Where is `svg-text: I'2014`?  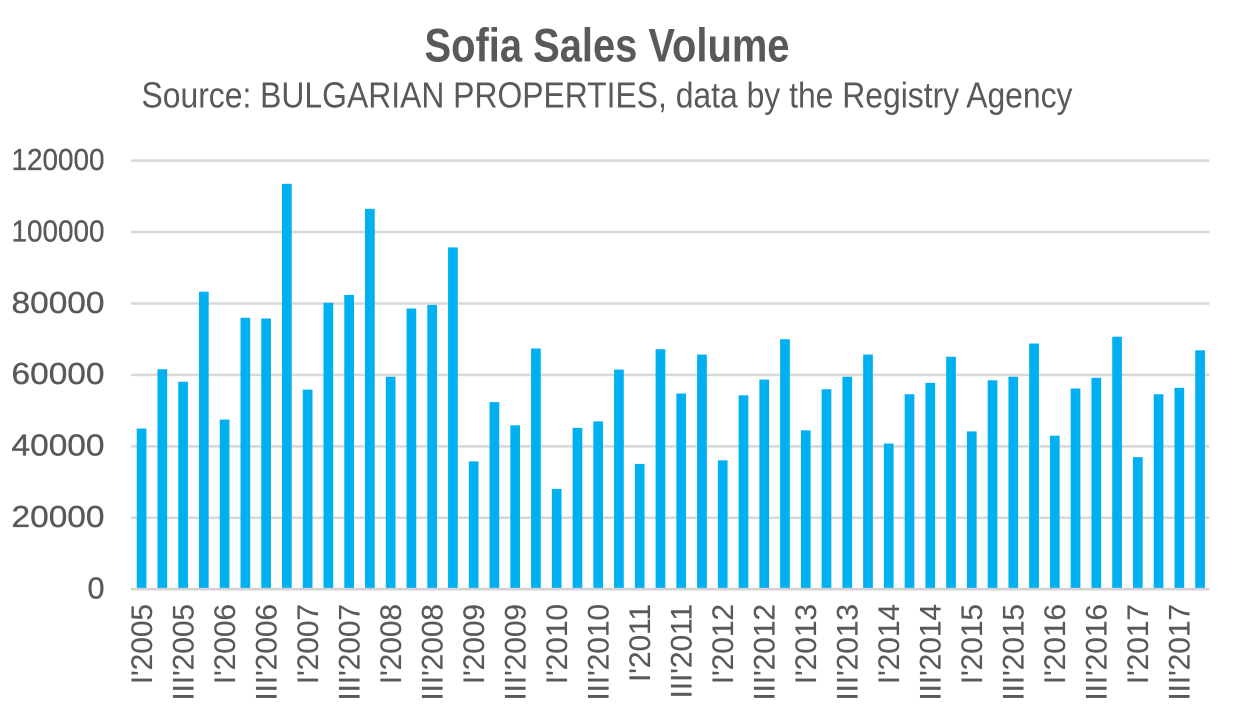 svg-text: I'2014 is located at coordinates (889, 644).